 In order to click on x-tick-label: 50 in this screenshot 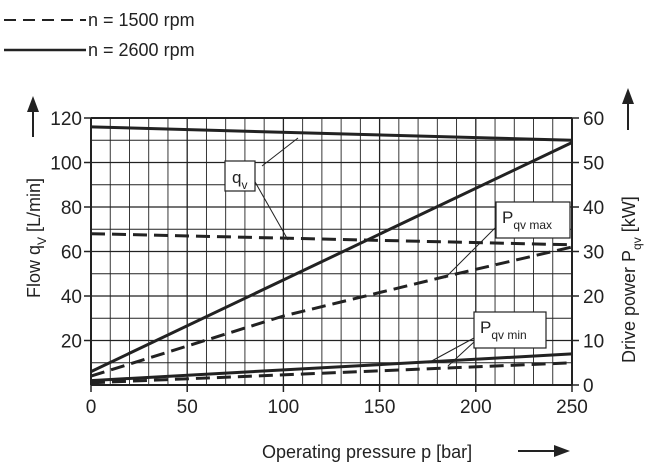, I will do `click(187, 407)`.